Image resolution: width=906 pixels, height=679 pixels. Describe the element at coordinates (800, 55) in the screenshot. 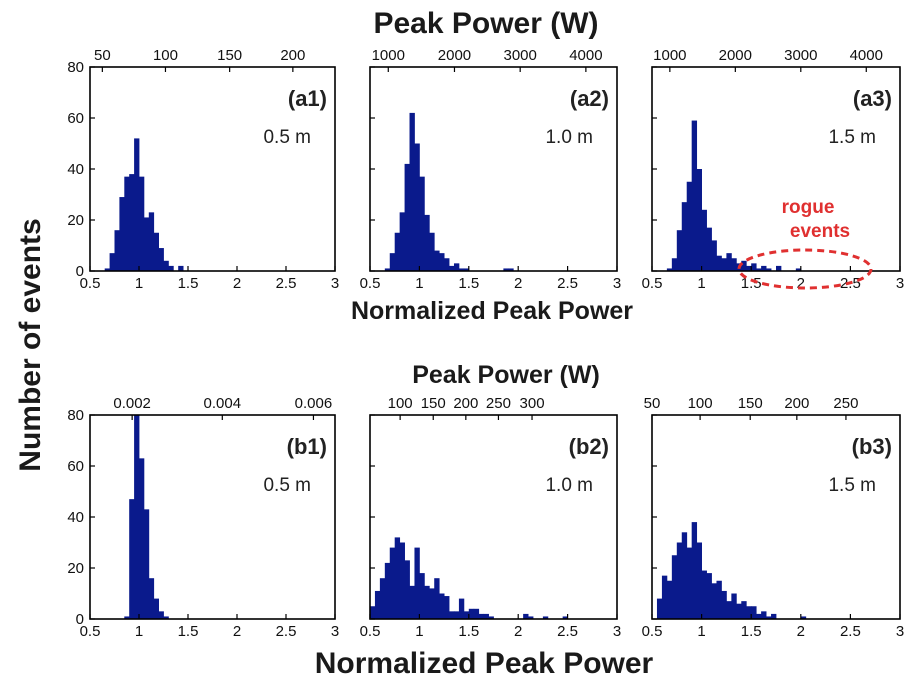

I see `top-tick-label: 3000` at that location.